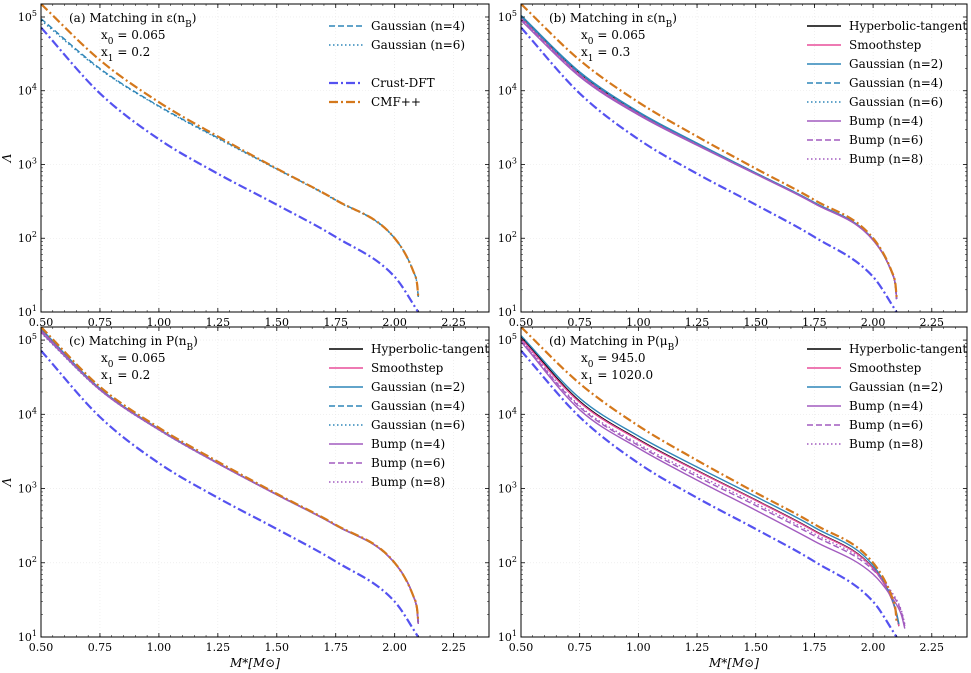 The image size is (971, 673). Describe the element at coordinates (886, 444) in the screenshot. I see `legend-label-bump-n-8: Bump (n=8)` at that location.